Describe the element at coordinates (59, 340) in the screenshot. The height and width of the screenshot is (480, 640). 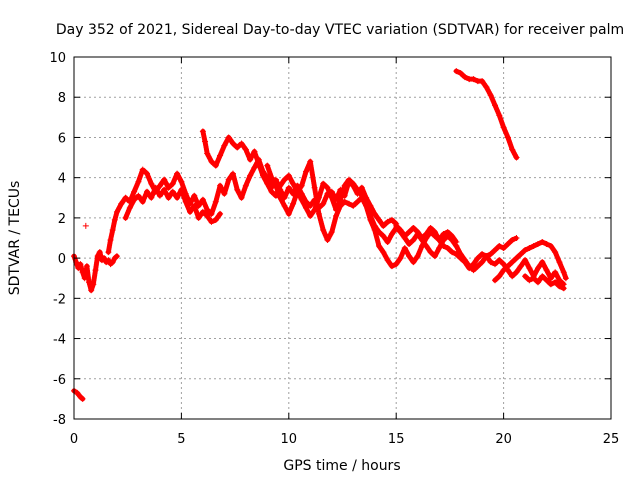
I see `y-tick-label: -4` at that location.